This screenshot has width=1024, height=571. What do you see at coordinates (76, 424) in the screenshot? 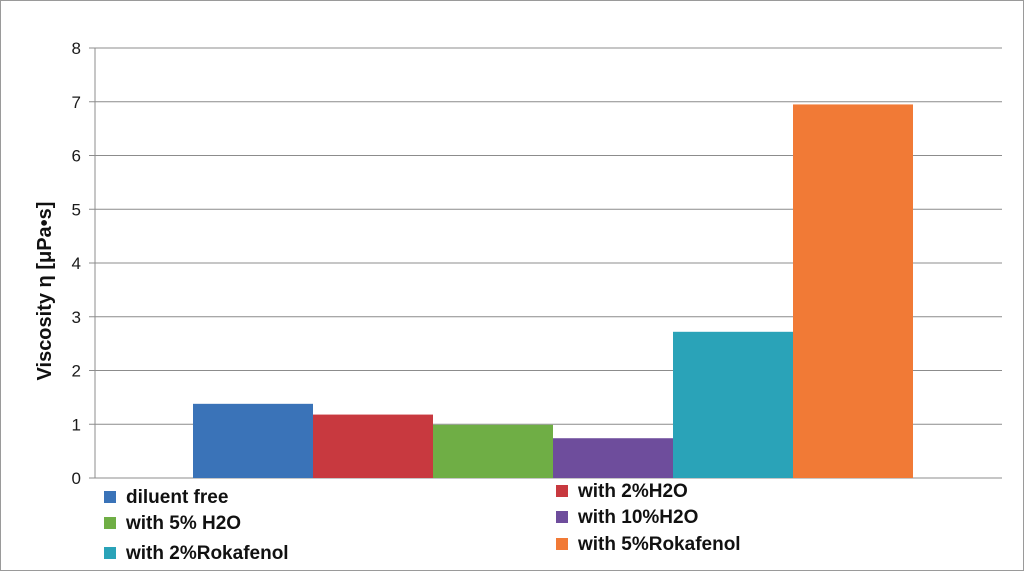
I see `y-tick-label-1: 1` at bounding box center [76, 424].